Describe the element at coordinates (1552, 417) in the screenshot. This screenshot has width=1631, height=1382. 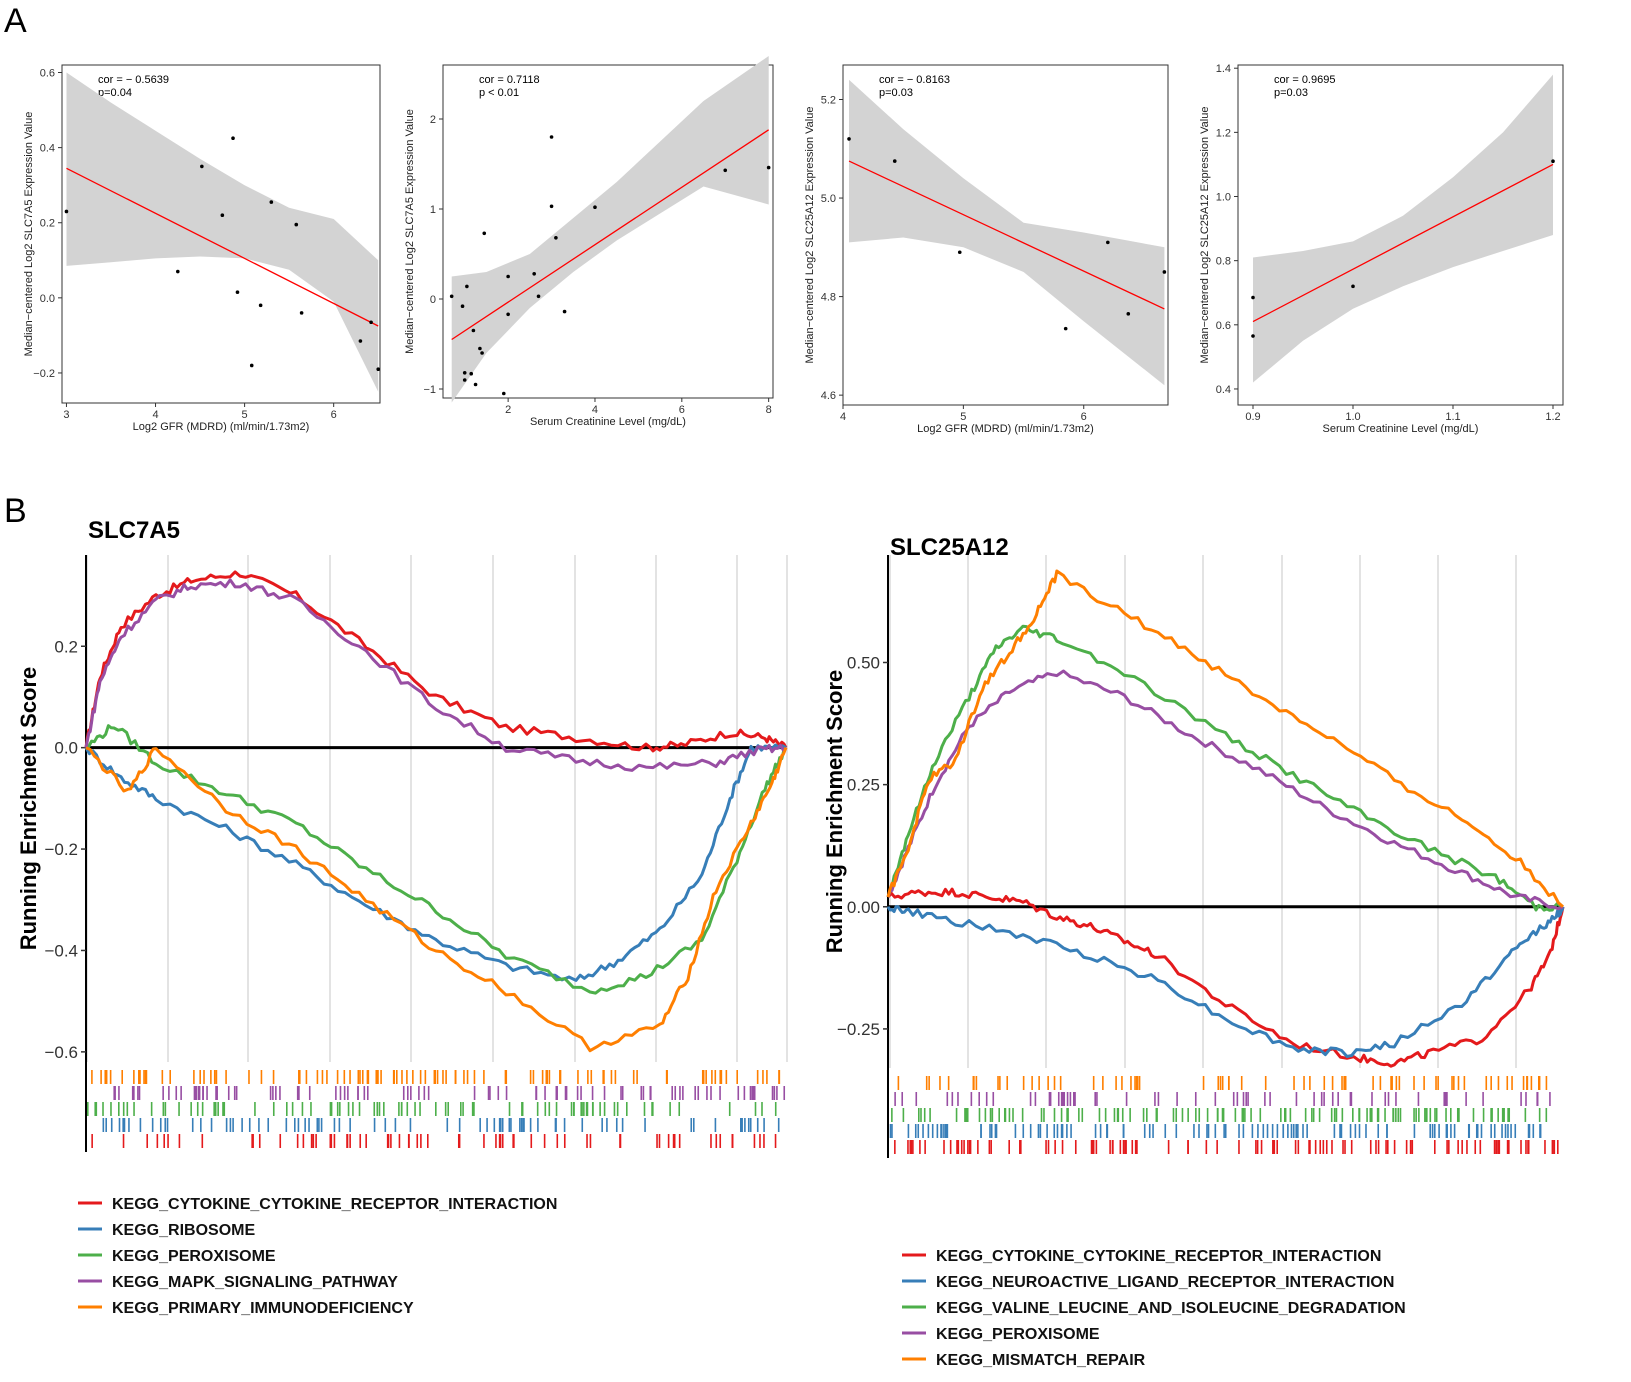
I see `x-tick-label: 1.2` at that location.